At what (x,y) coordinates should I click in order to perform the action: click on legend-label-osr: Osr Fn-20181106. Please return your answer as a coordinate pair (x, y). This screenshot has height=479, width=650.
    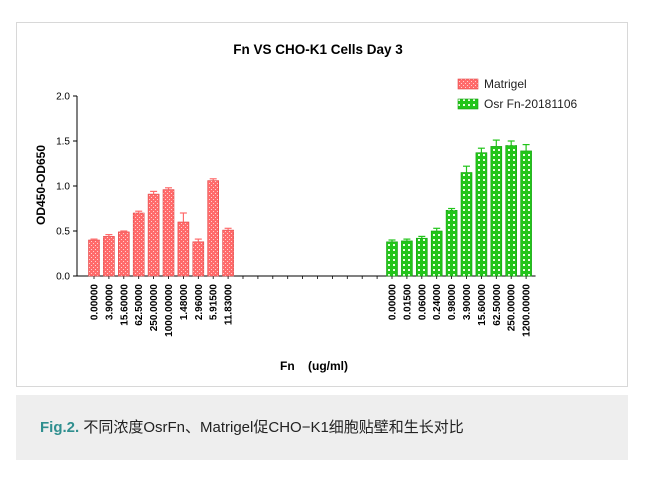
    Looking at the image, I should click on (530, 104).